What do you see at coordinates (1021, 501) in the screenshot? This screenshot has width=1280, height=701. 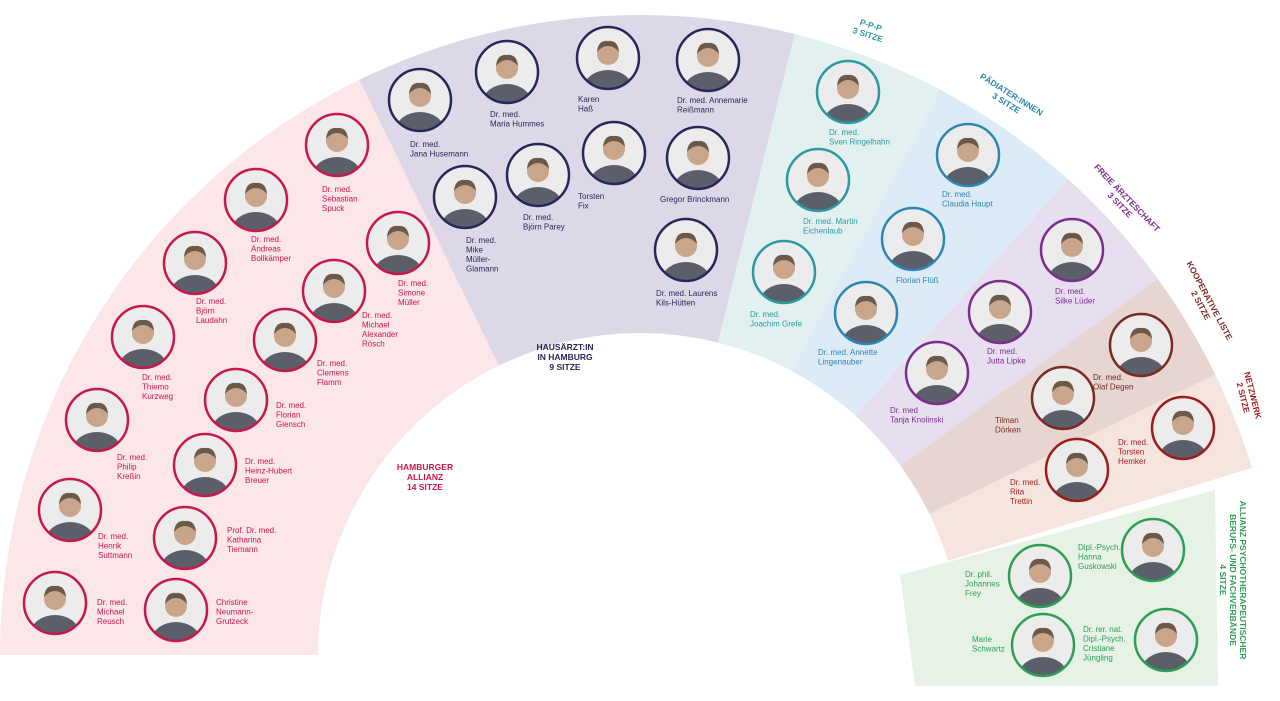 I see `member-name-line: Trettin` at bounding box center [1021, 501].